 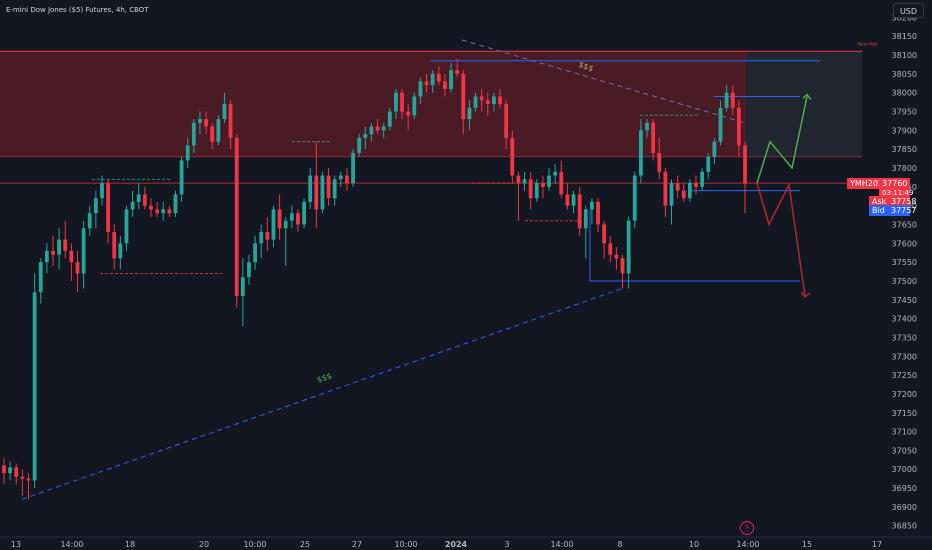 What do you see at coordinates (904, 130) in the screenshot?
I see `y-tick-label: 37900` at bounding box center [904, 130].